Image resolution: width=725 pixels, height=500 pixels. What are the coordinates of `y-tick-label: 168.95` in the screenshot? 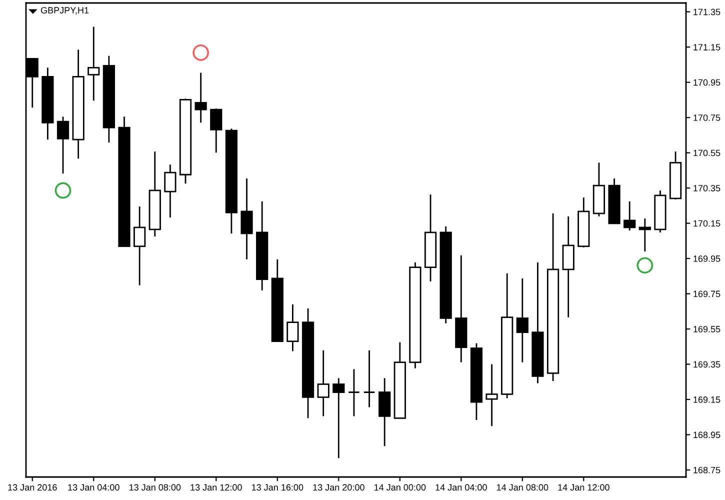 It's located at (707, 435).